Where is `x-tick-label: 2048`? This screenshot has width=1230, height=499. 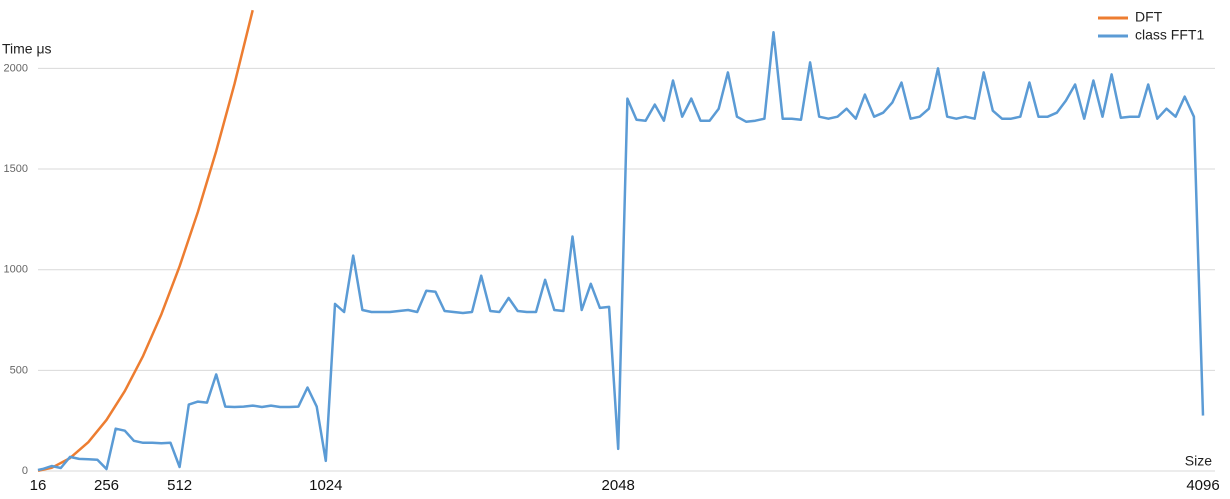 x-tick-label: 2048 is located at coordinates (618, 485).